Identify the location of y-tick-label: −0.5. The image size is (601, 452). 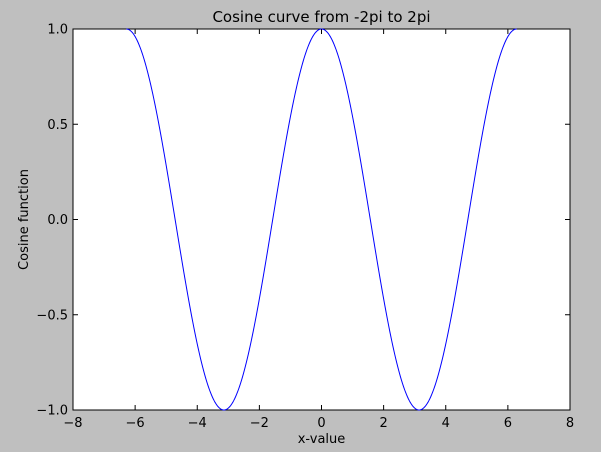
(52, 315).